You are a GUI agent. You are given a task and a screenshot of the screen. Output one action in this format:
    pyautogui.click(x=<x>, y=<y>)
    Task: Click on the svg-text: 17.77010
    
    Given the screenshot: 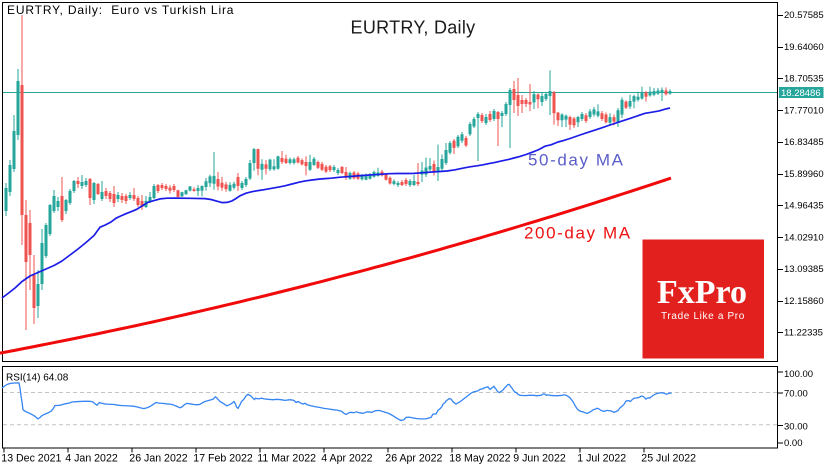 What is the action you would take?
    pyautogui.click(x=804, y=111)
    